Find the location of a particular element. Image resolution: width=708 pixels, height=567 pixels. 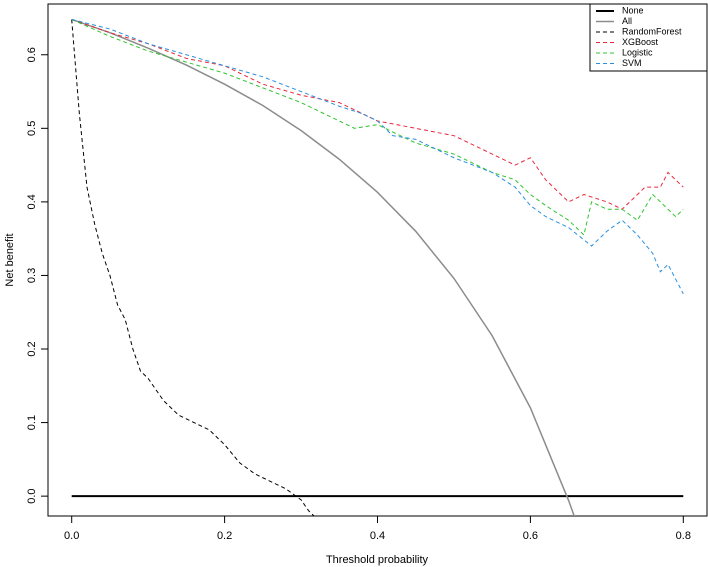

legend-label: RandomForest is located at coordinates (652, 31).